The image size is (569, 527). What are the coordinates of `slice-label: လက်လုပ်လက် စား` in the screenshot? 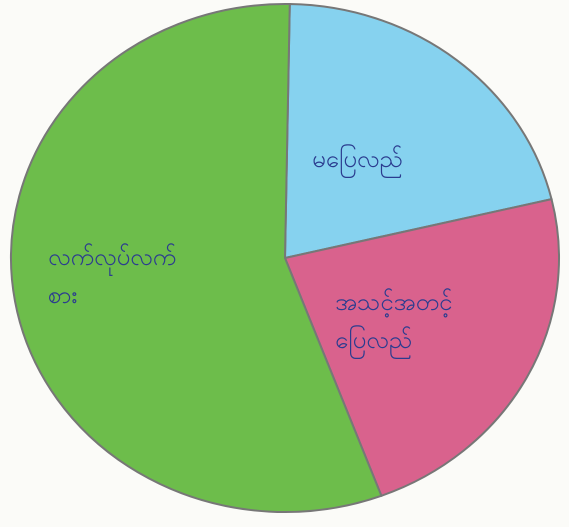 It's located at (112, 276).